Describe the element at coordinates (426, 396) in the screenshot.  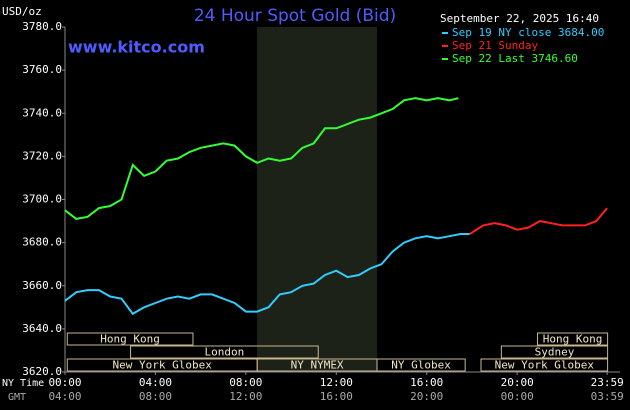
I see `gmt-tick-label: 20:00` at that location.